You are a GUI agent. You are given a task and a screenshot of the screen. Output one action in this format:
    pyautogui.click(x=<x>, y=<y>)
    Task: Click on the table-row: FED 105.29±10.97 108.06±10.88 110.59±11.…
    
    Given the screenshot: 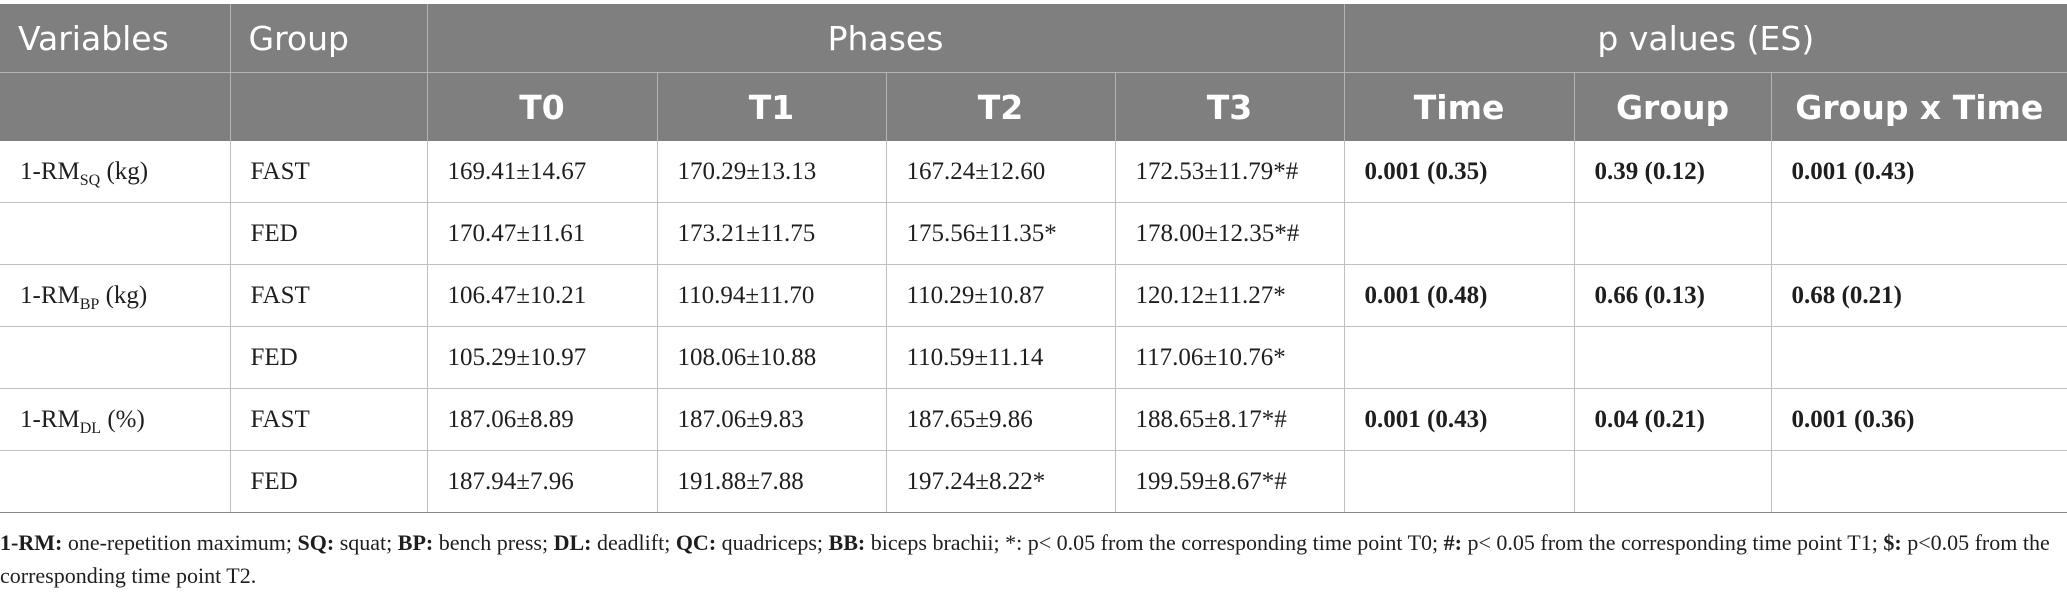 What is the action you would take?
    pyautogui.click(x=1033, y=357)
    